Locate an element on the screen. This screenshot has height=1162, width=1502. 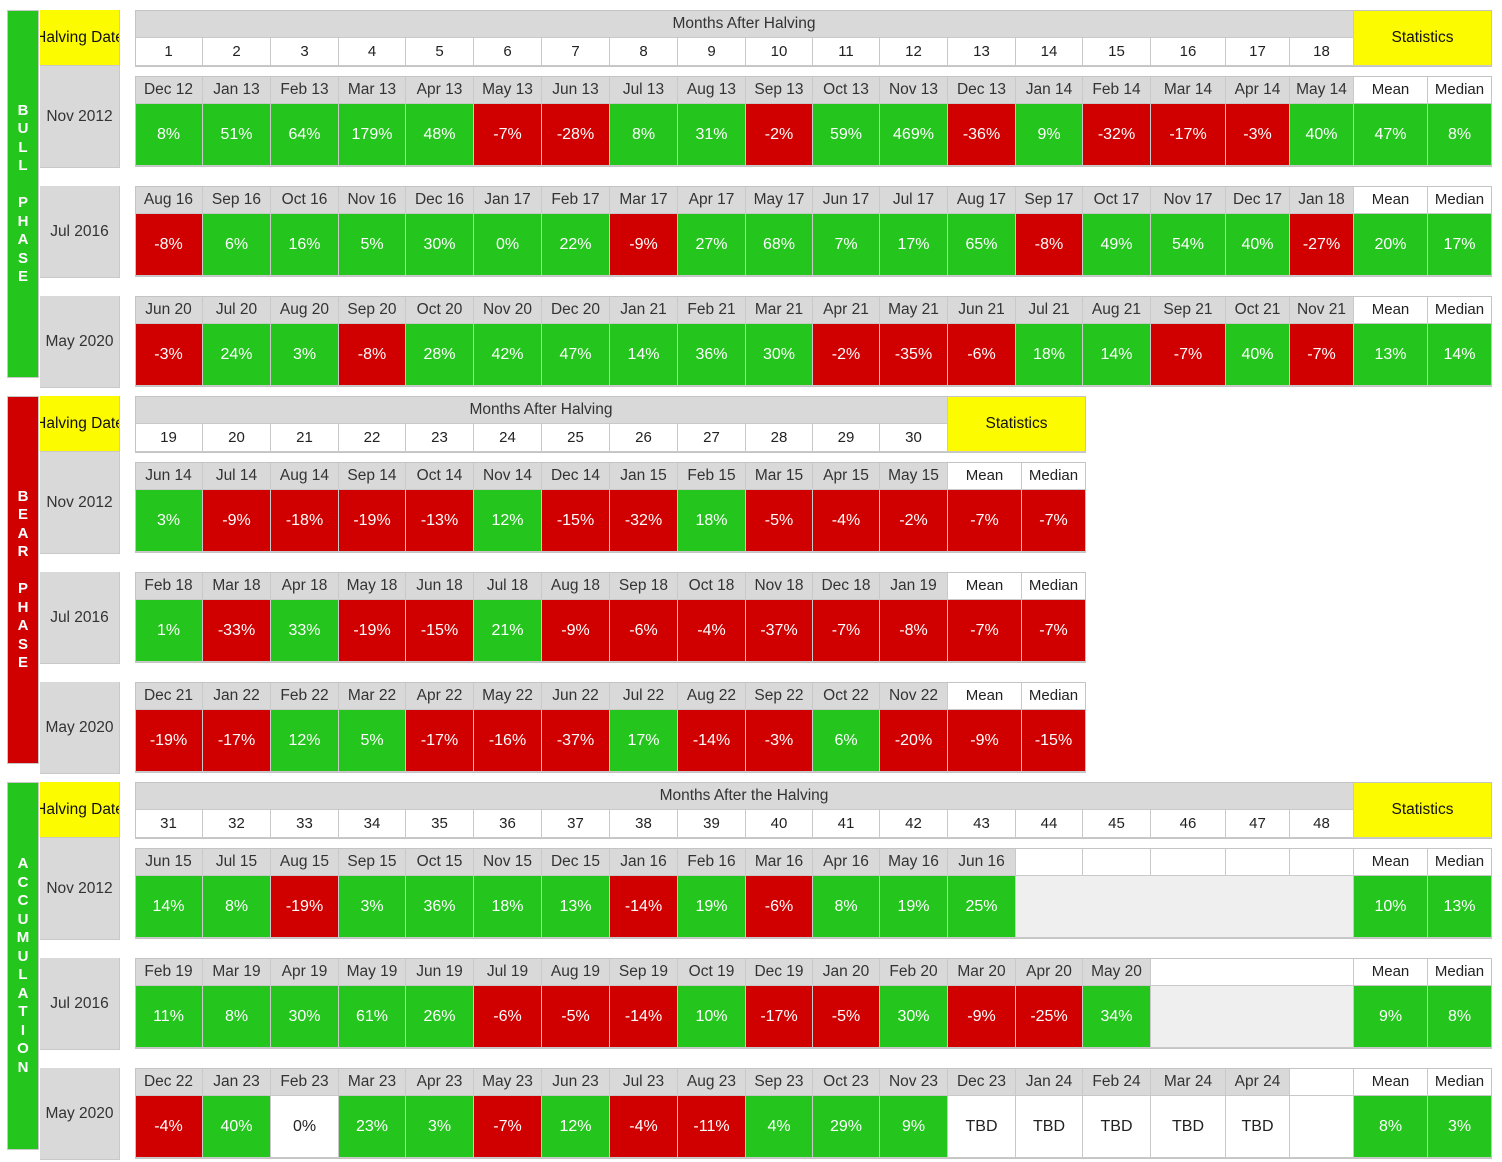
value-cell: -14% is located at coordinates (644, 1017).